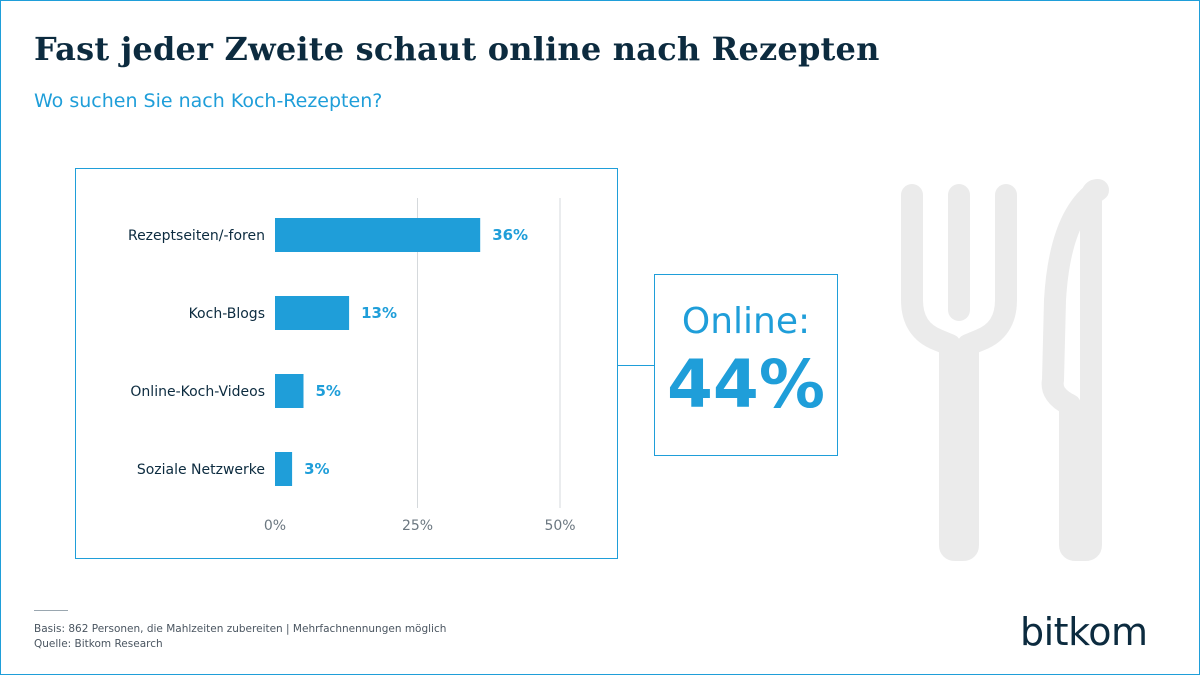 The height and width of the screenshot is (675, 1200). I want to click on online-value: 44%, so click(746, 384).